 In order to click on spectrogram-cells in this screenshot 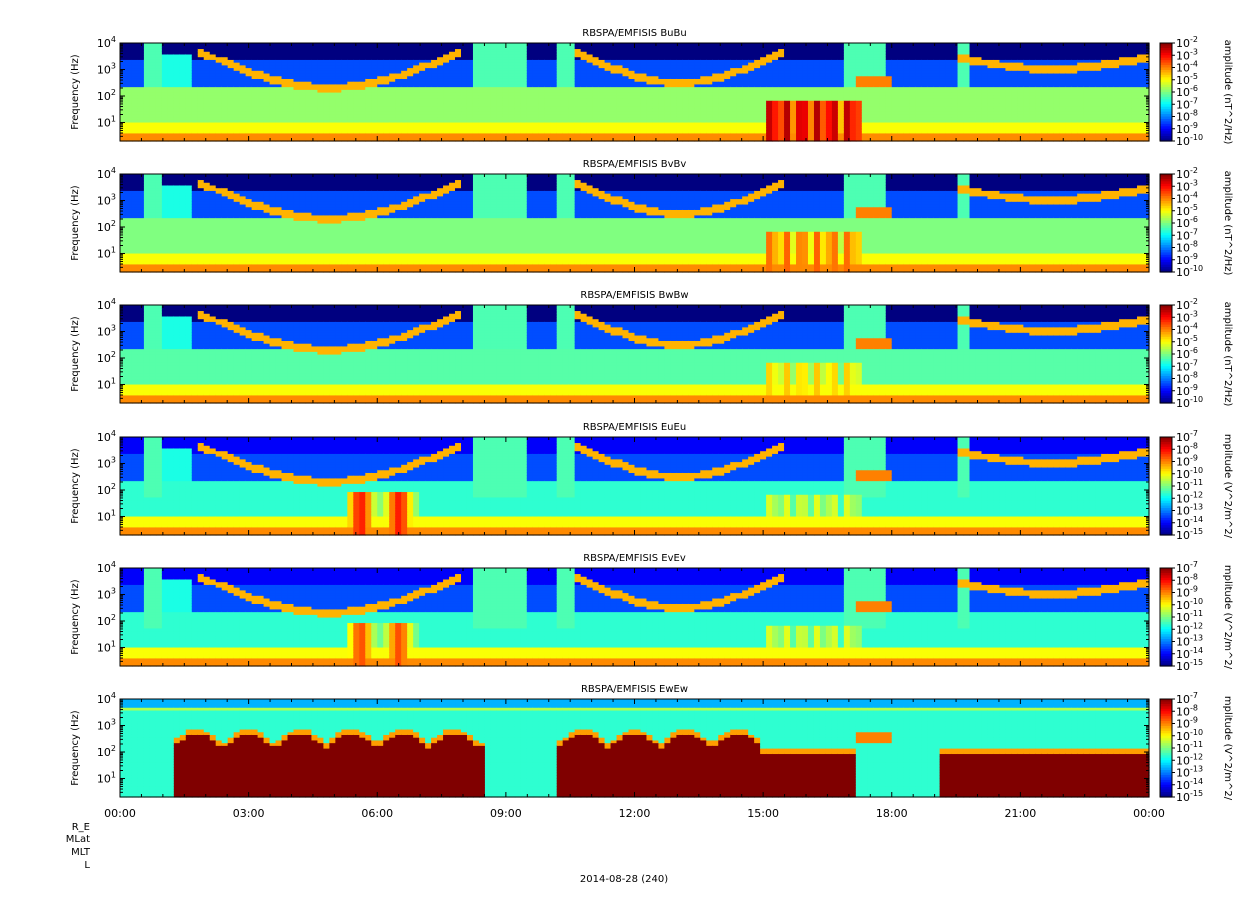, I will do `click(635, 92)`.